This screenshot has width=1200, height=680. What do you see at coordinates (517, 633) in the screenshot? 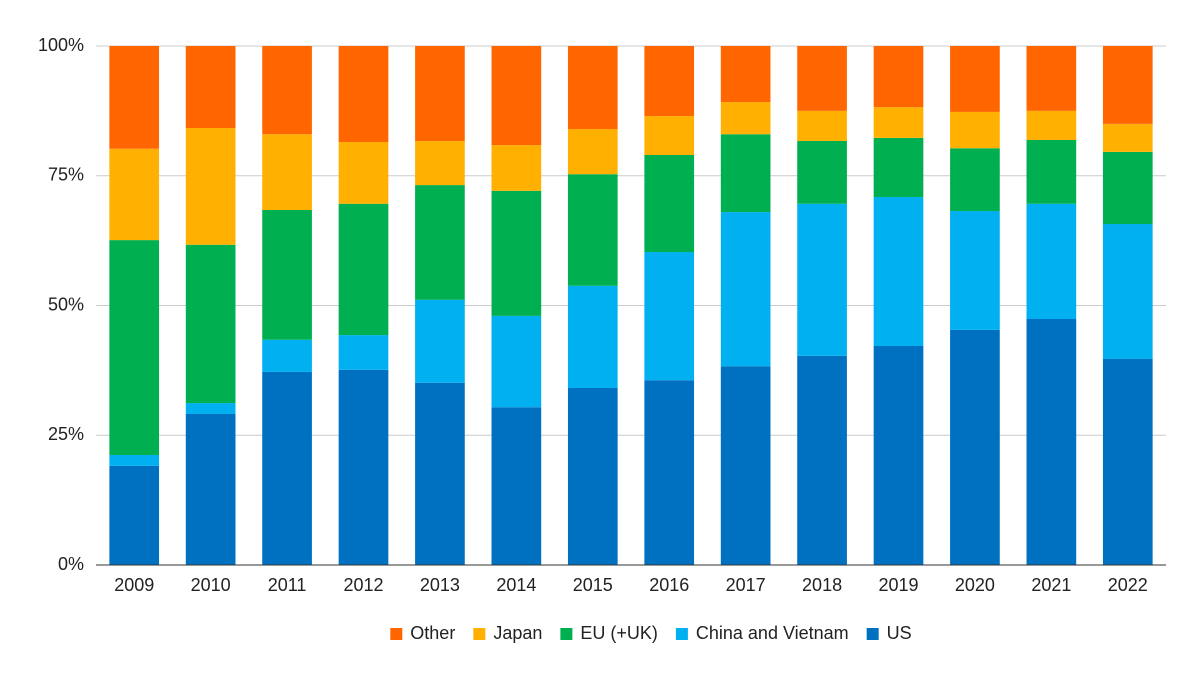
I see `legend-label: Japan` at bounding box center [517, 633].